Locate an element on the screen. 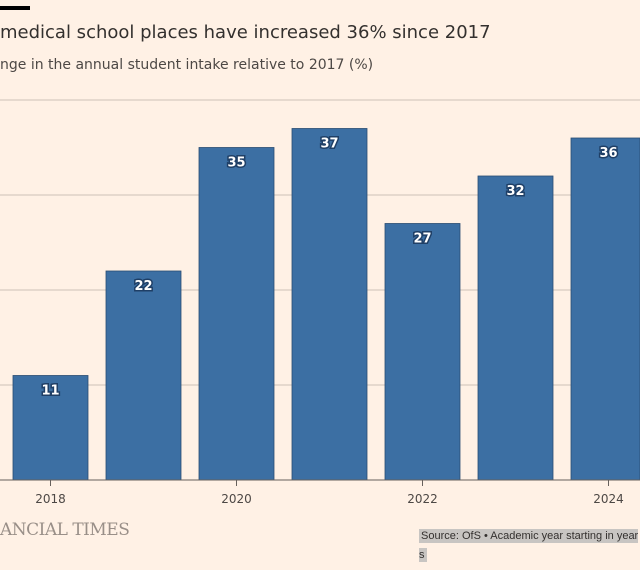 The image size is (640, 570). bar-2021 is located at coordinates (329, 304).